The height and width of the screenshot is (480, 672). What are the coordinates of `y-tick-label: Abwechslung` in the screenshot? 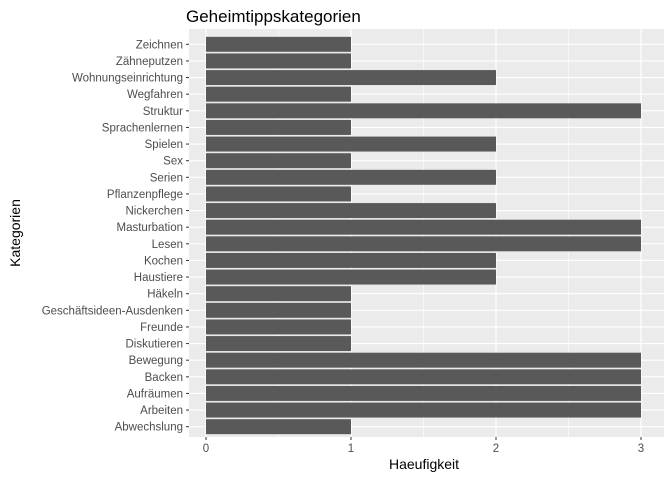 It's located at (149, 428).